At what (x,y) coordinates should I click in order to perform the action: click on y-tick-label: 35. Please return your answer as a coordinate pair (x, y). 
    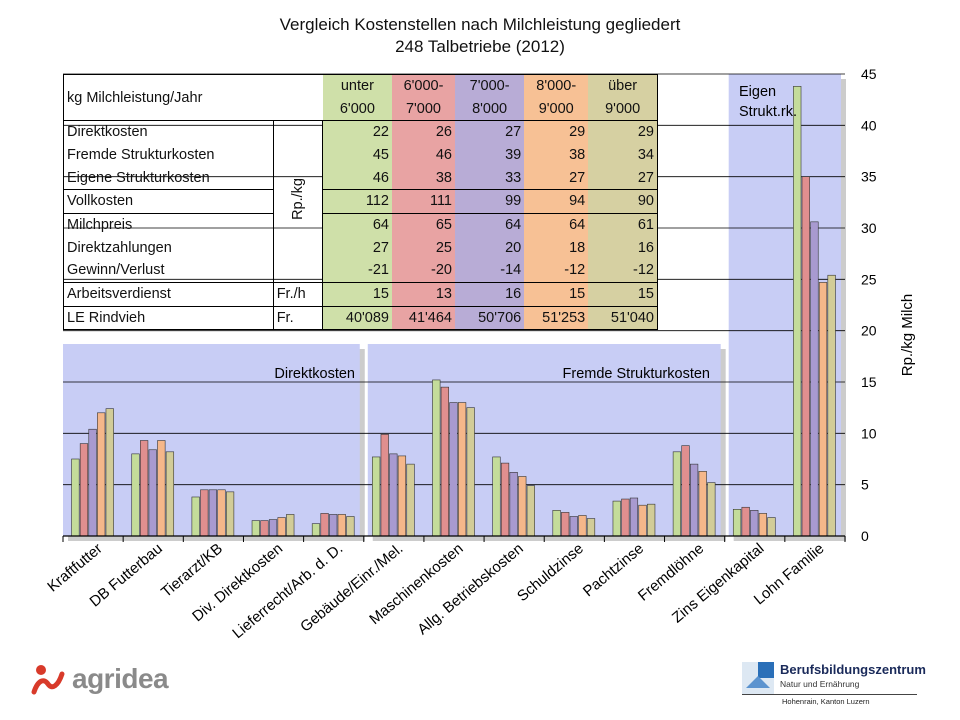
    Looking at the image, I should click on (869, 177).